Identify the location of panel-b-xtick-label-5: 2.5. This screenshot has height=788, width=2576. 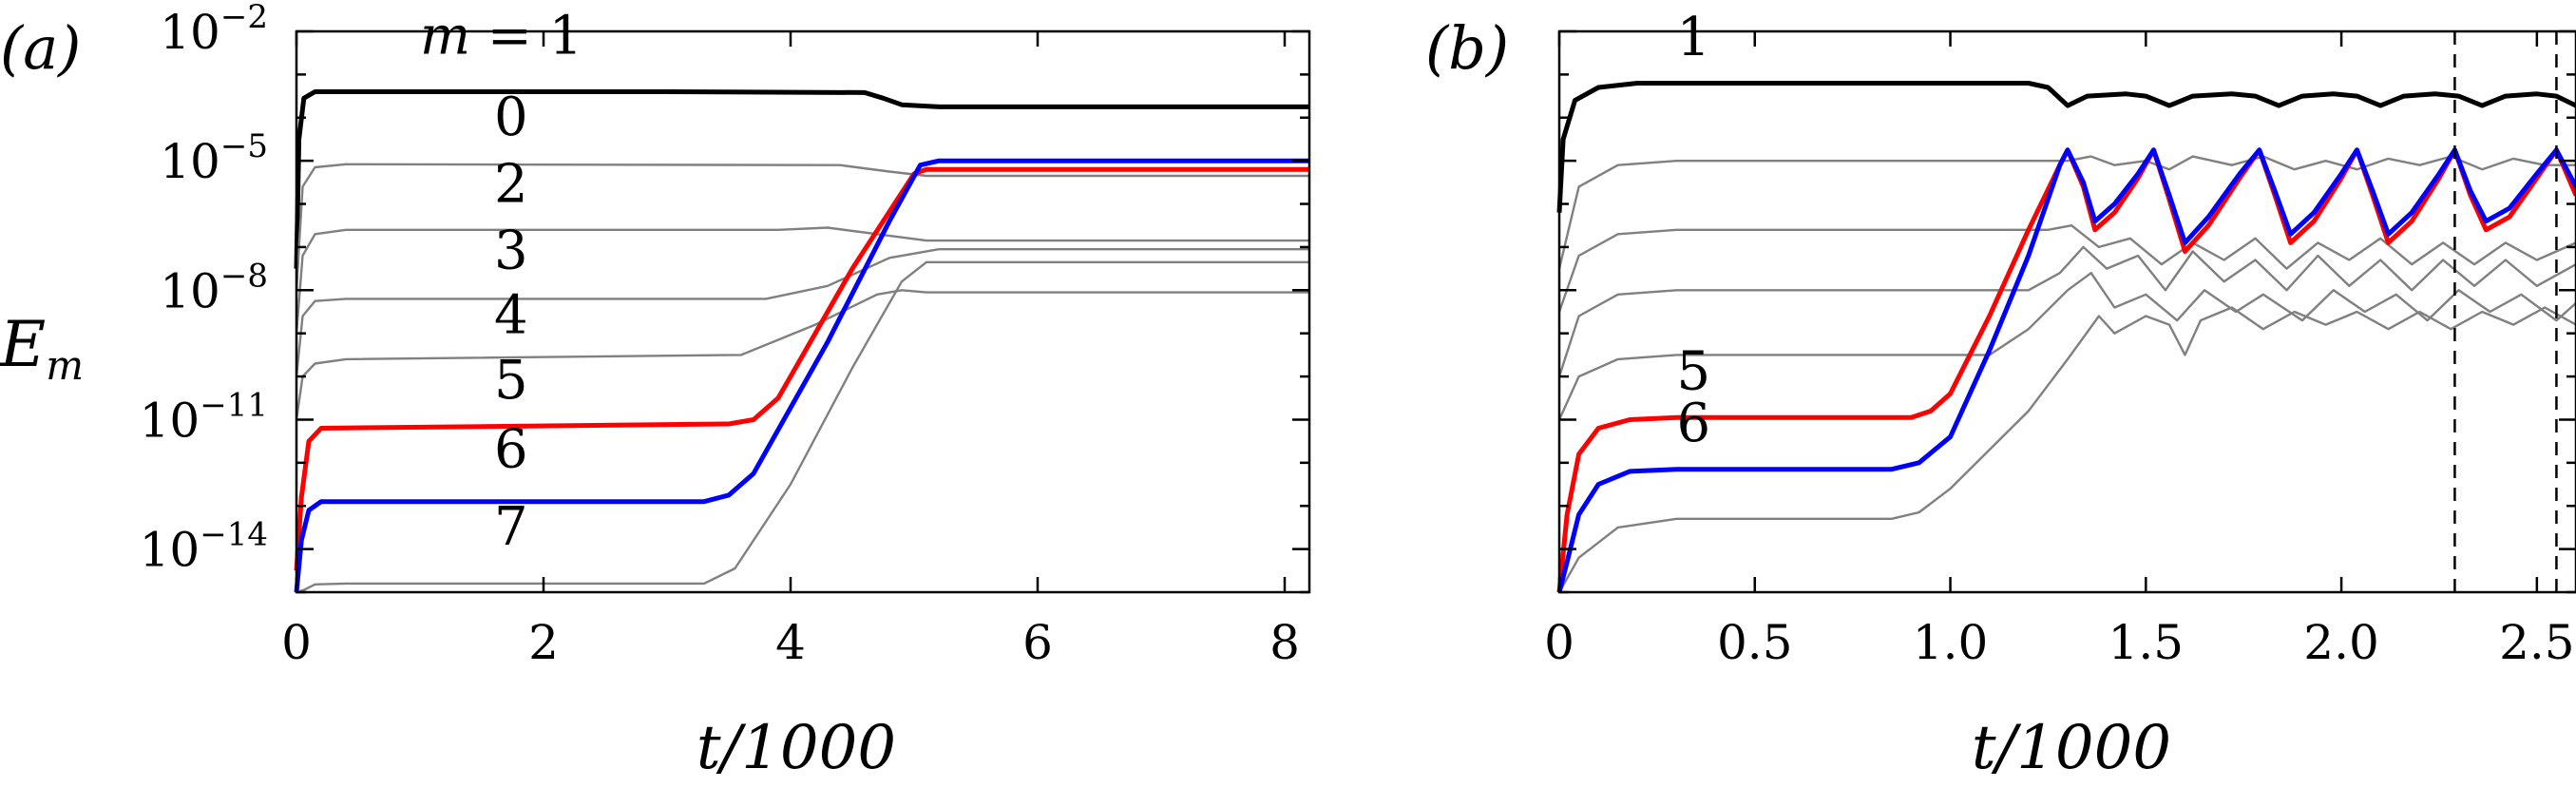
(2537, 642).